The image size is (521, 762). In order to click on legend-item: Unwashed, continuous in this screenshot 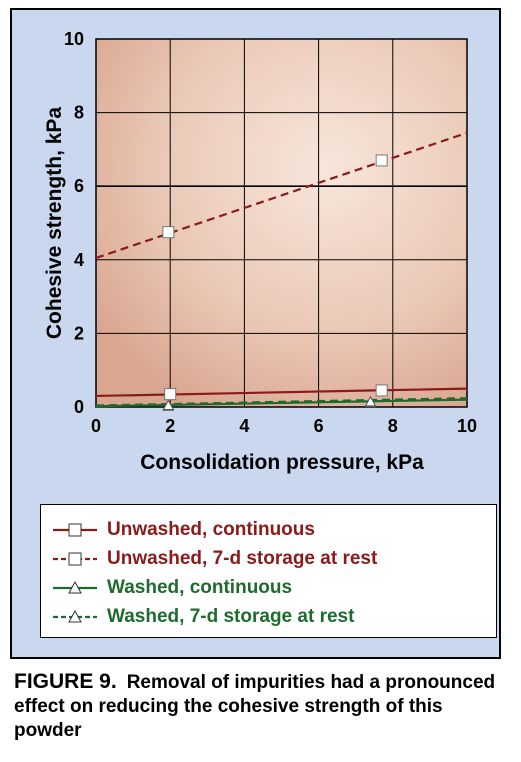, I will do `click(183, 530)`.